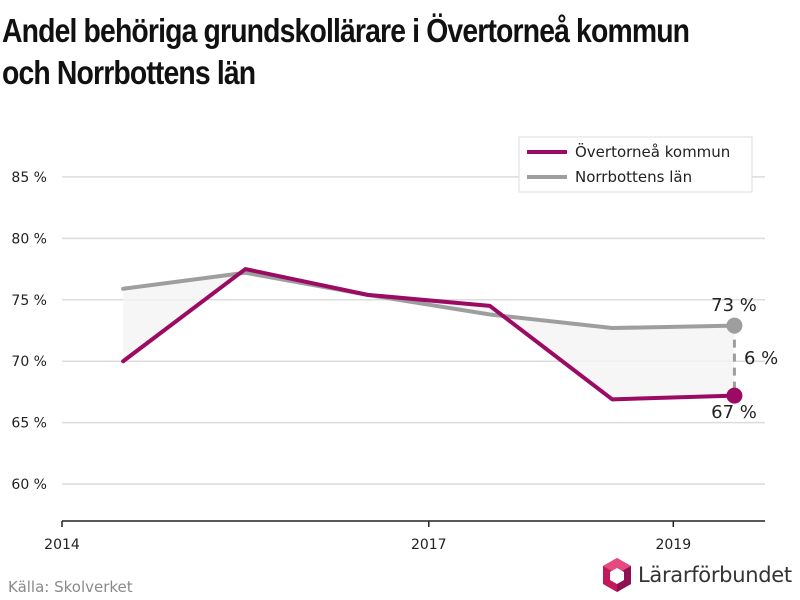 The height and width of the screenshot is (600, 800). I want to click on y-tick-label: 85 %, so click(29, 178).